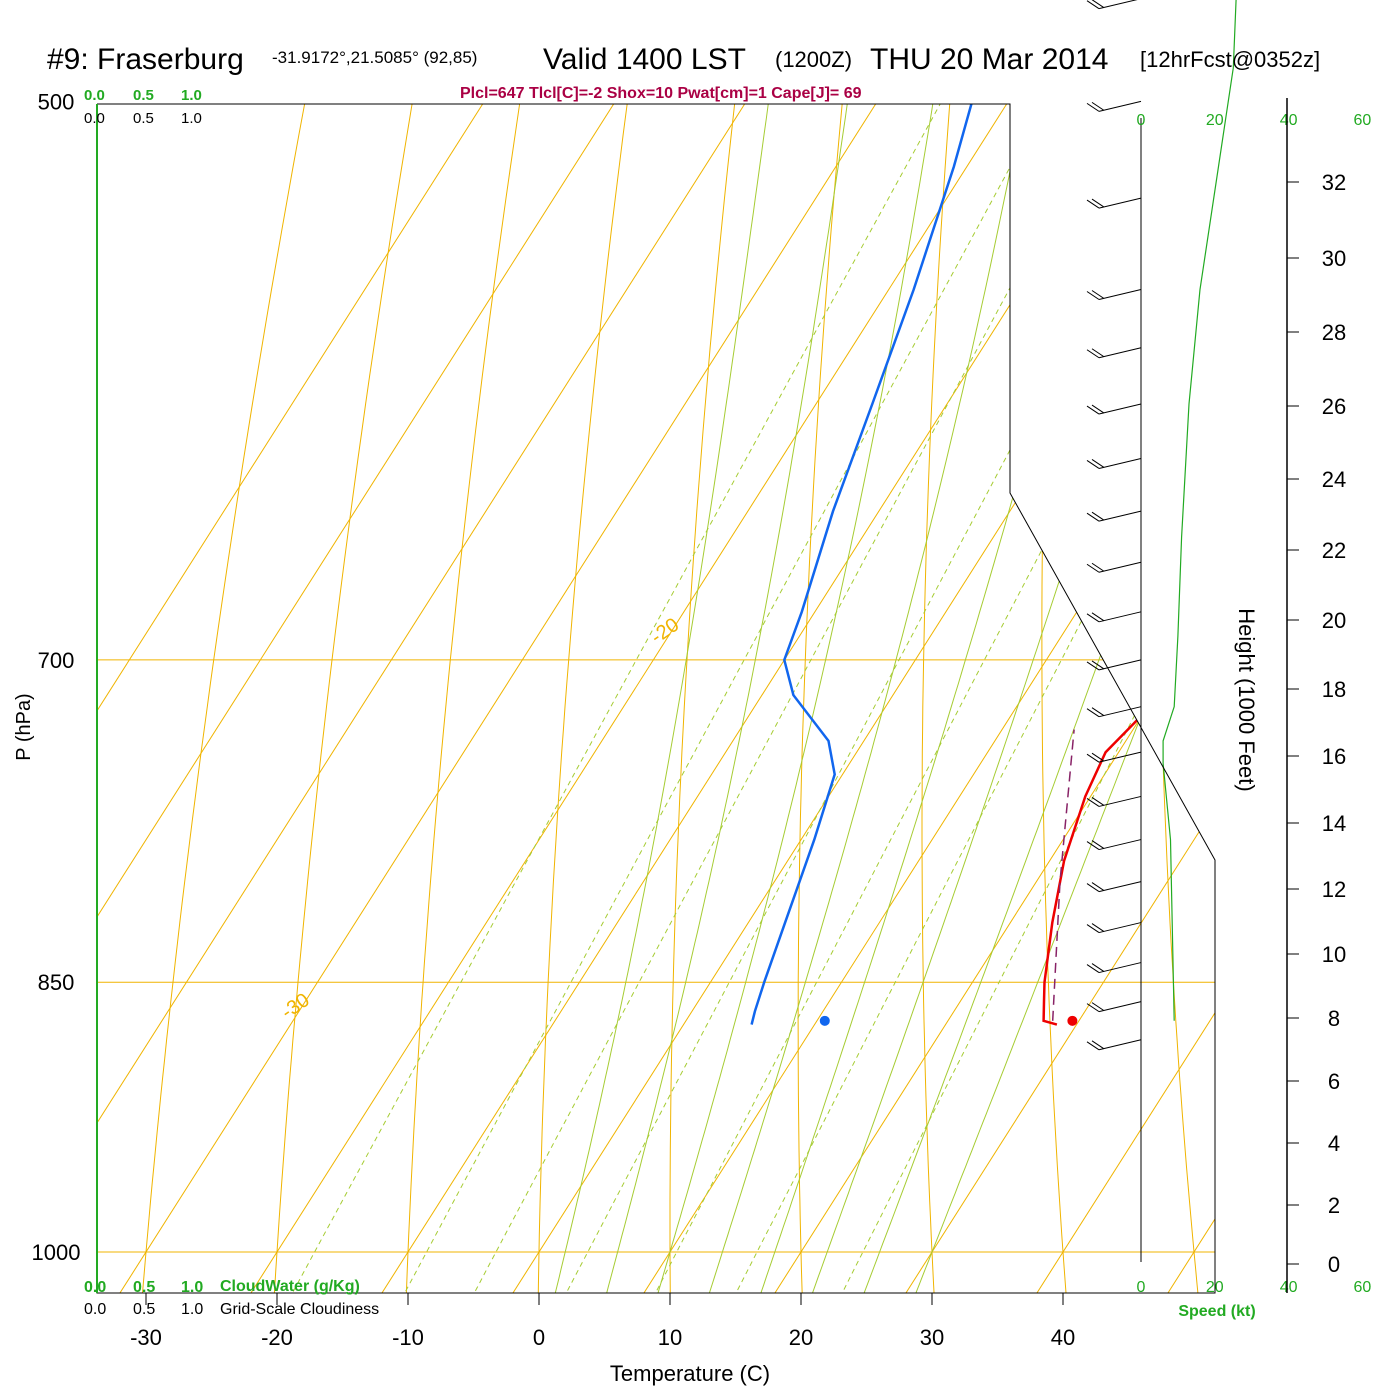 The height and width of the screenshot is (1400, 1400). Describe the element at coordinates (1334, 954) in the screenshot. I see `height-tick-label: 10` at that location.